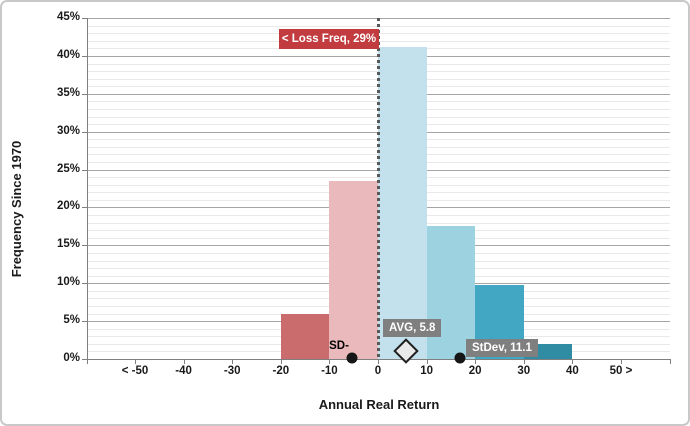  What do you see at coordinates (352, 358) in the screenshot?
I see `sd-minus-dot-marker` at bounding box center [352, 358].